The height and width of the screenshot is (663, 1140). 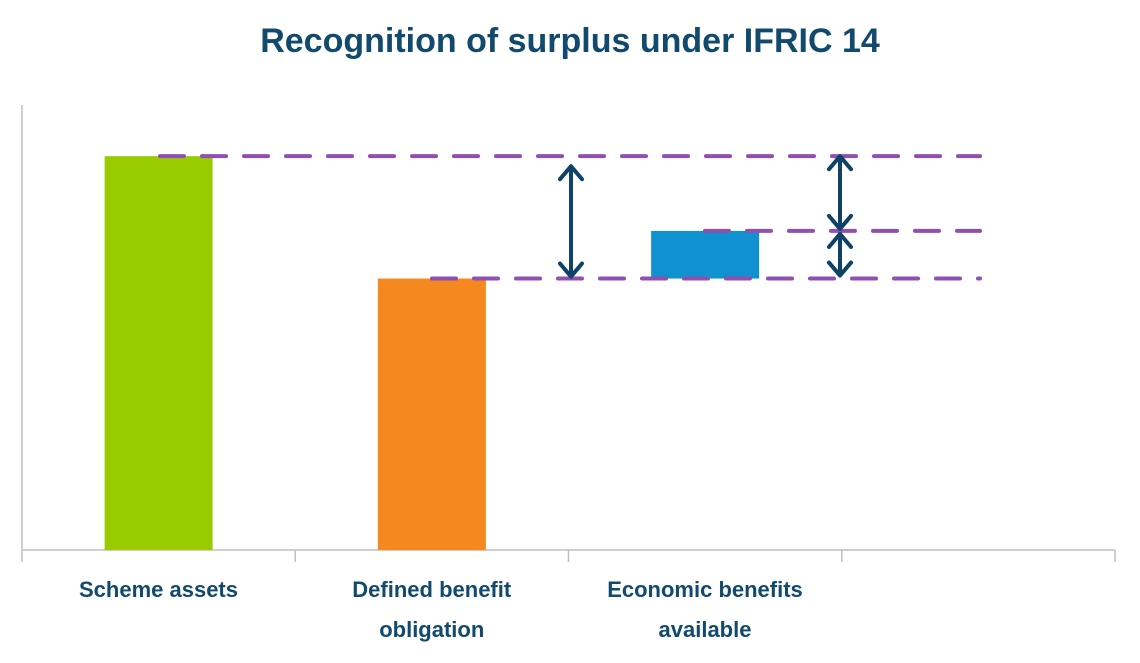 What do you see at coordinates (431, 414) in the screenshot?
I see `bar-defined-benefit-obligation` at bounding box center [431, 414].